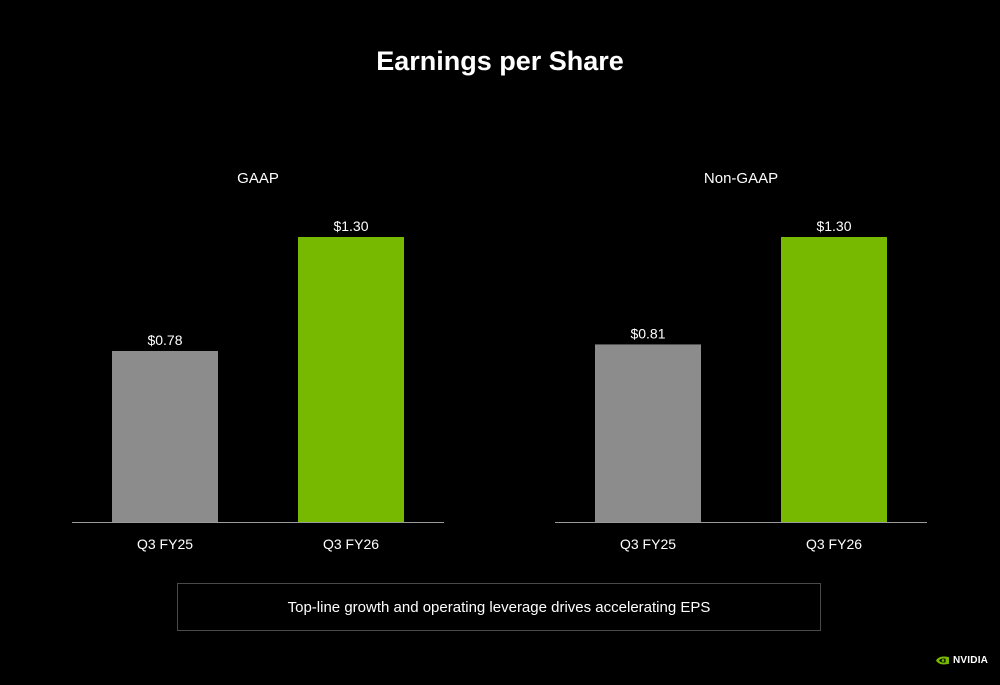  I want to click on nvidia-eye-icon, so click(942, 660).